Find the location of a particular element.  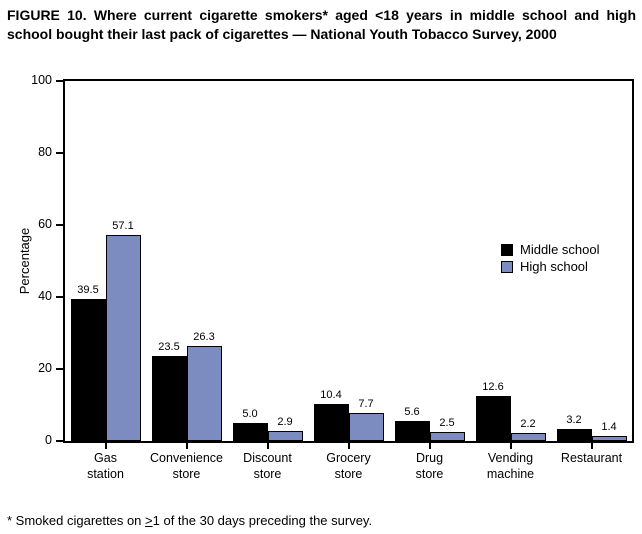

y-tick-label: 40 is located at coordinates (45, 296).